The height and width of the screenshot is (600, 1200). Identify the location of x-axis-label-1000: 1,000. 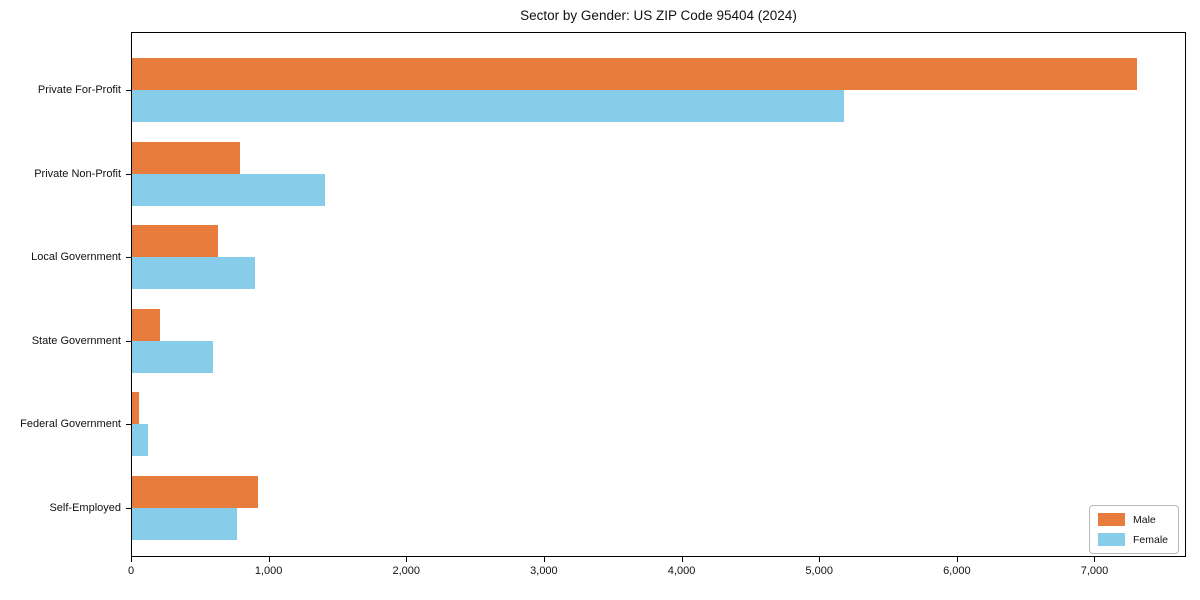
(268, 571).